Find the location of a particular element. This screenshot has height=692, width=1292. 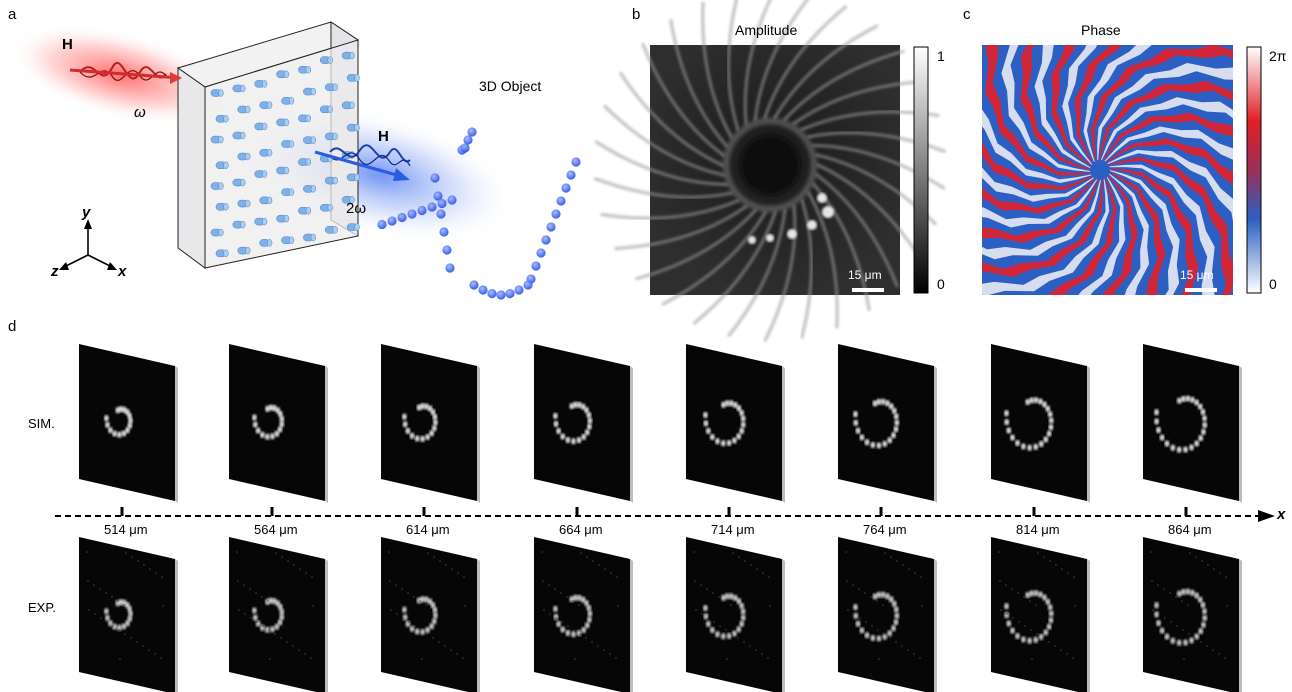

propagation-axis-label: x is located at coordinates (1281, 514).